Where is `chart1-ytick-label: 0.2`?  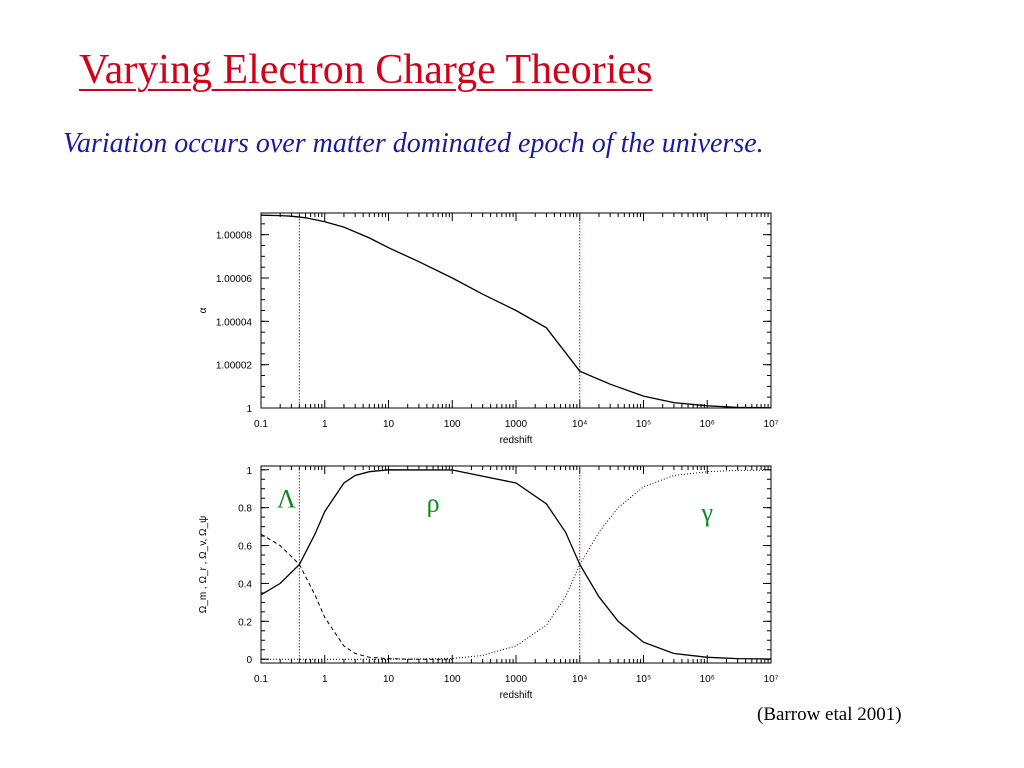 chart1-ytick-label: 0.2 is located at coordinates (245, 622).